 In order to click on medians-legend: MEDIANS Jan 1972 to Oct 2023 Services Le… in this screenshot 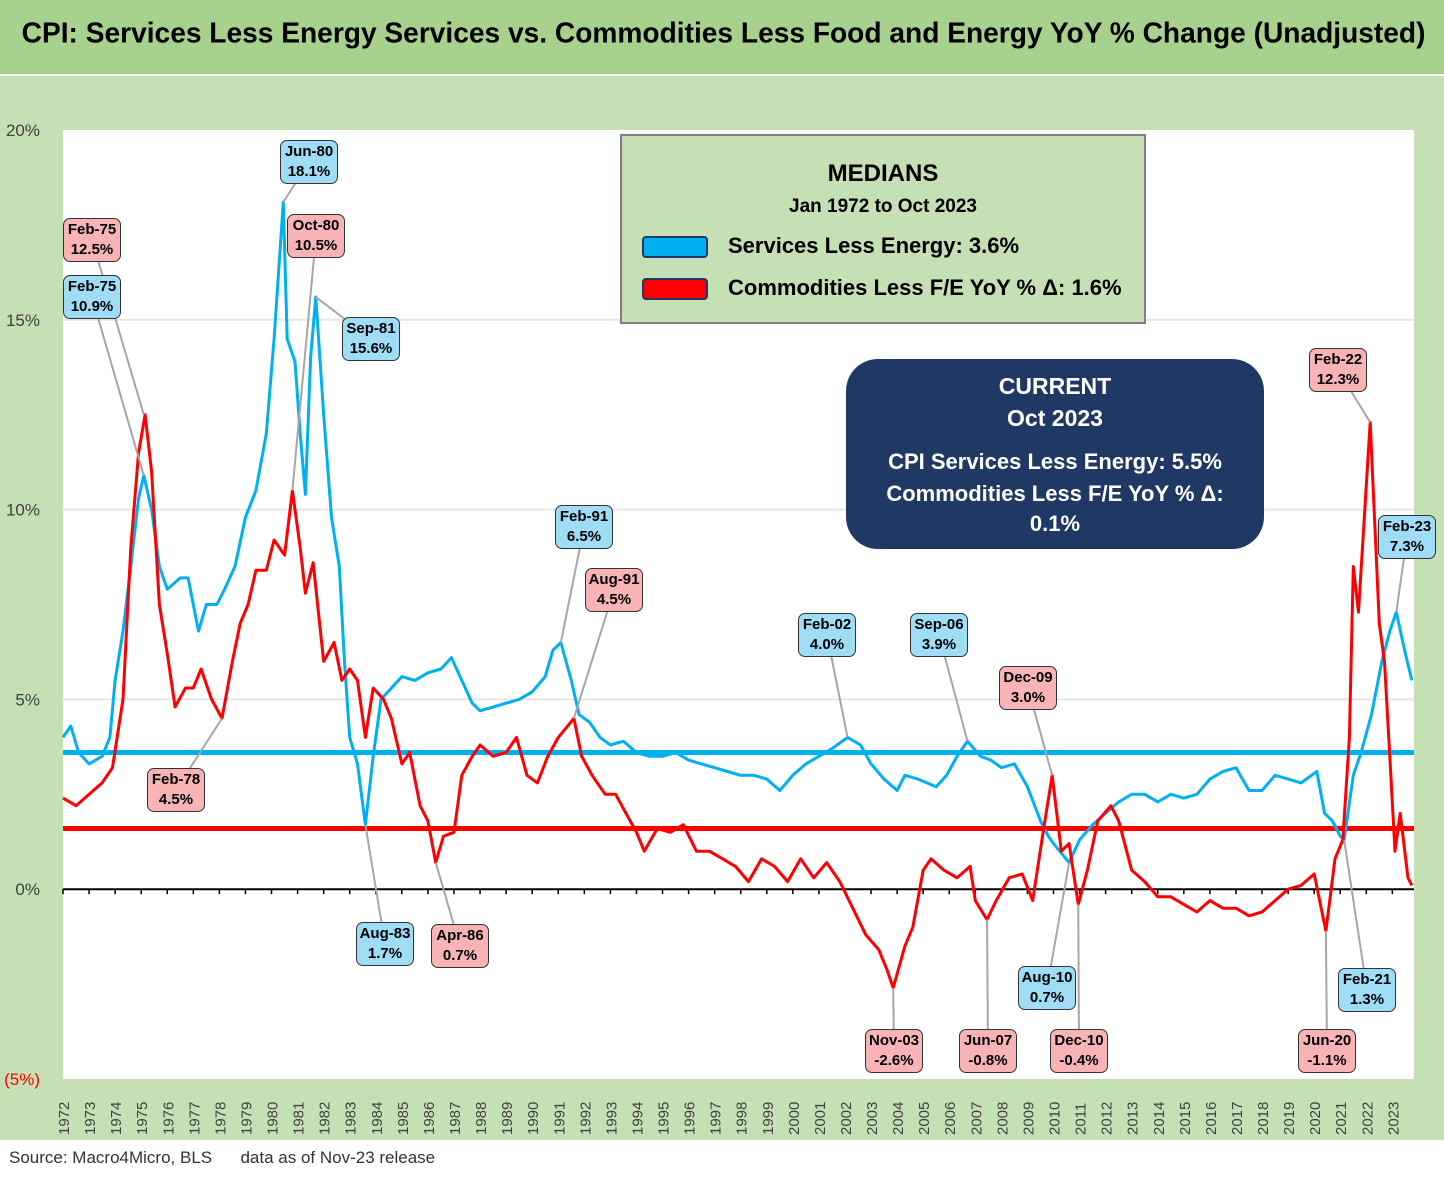, I will do `click(883, 229)`.